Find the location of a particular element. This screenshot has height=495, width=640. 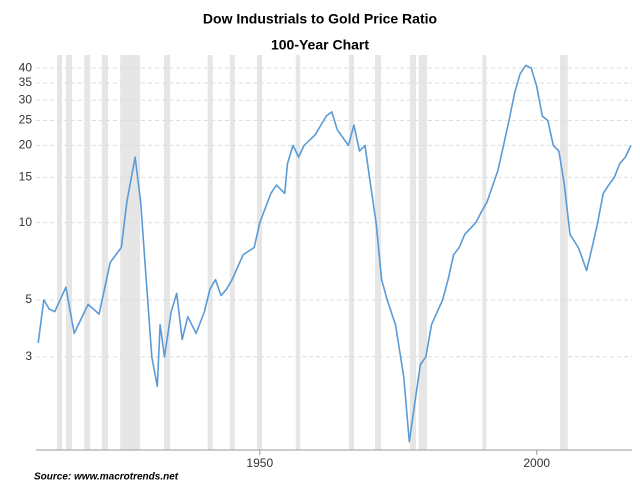

y-tick-label: 35 is located at coordinates (26, 82).